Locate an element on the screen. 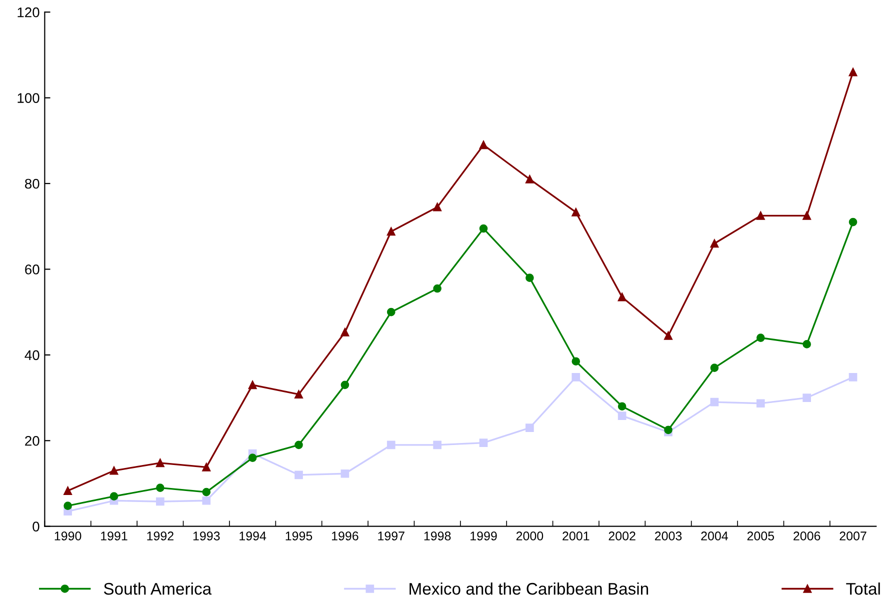 This screenshot has height=605, width=894. x-tick-label: 1995 is located at coordinates (299, 536).